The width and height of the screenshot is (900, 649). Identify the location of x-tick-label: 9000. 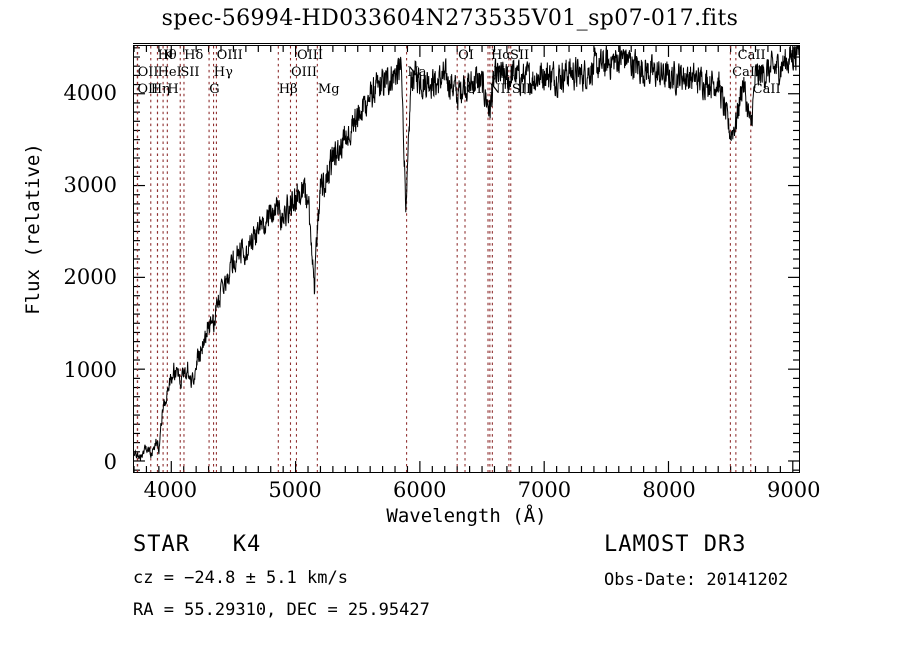
(794, 490).